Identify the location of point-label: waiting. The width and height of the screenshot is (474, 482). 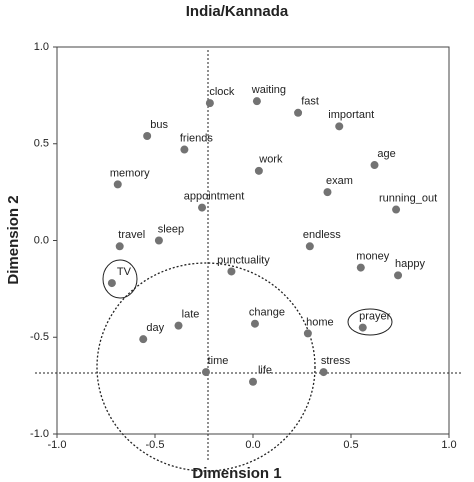
(268, 90).